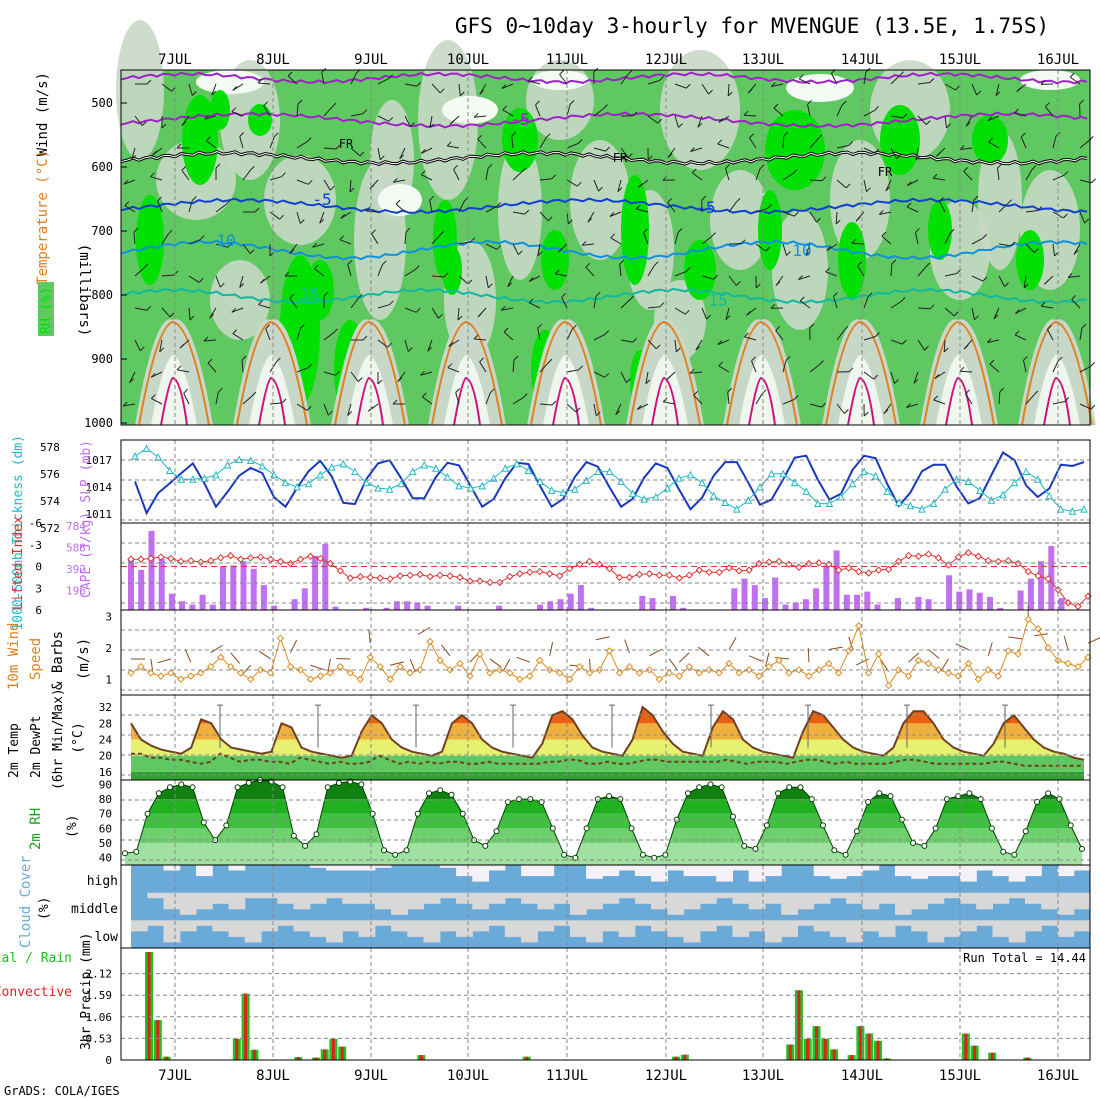 This screenshot has height=1100, width=1100. I want to click on rh2m-tick-label: 50, so click(105, 843).